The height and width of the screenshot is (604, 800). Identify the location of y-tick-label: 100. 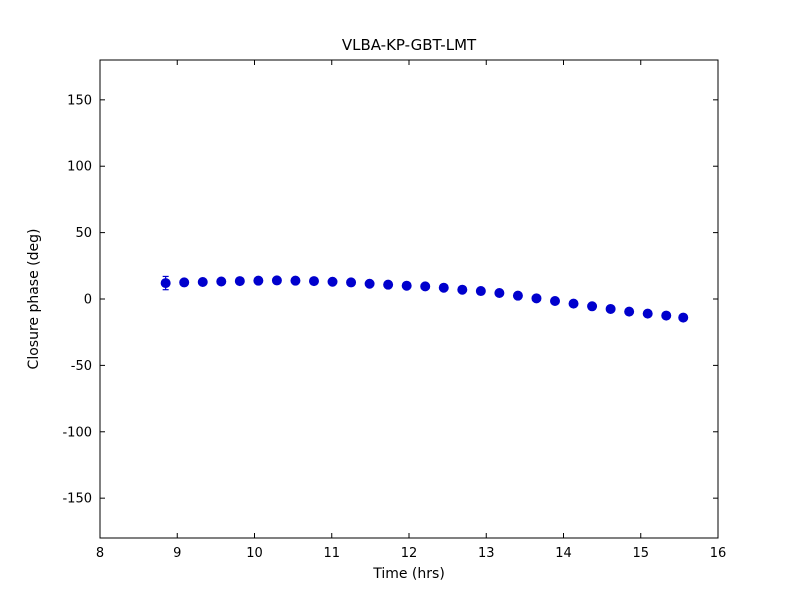
(79, 167).